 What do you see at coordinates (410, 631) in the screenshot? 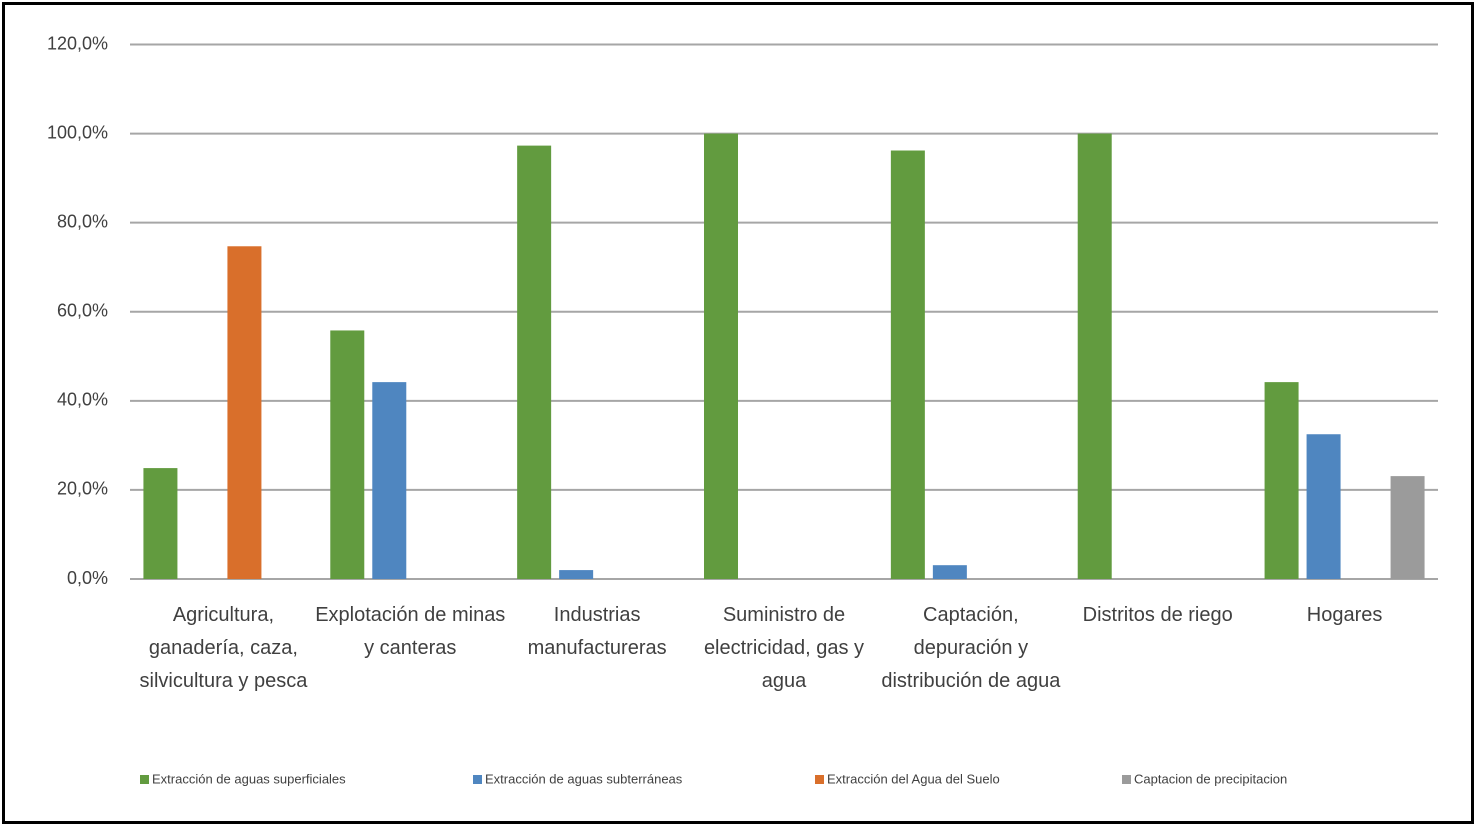
I see `x-tick-label: Explotación de minas y canteras` at bounding box center [410, 631].